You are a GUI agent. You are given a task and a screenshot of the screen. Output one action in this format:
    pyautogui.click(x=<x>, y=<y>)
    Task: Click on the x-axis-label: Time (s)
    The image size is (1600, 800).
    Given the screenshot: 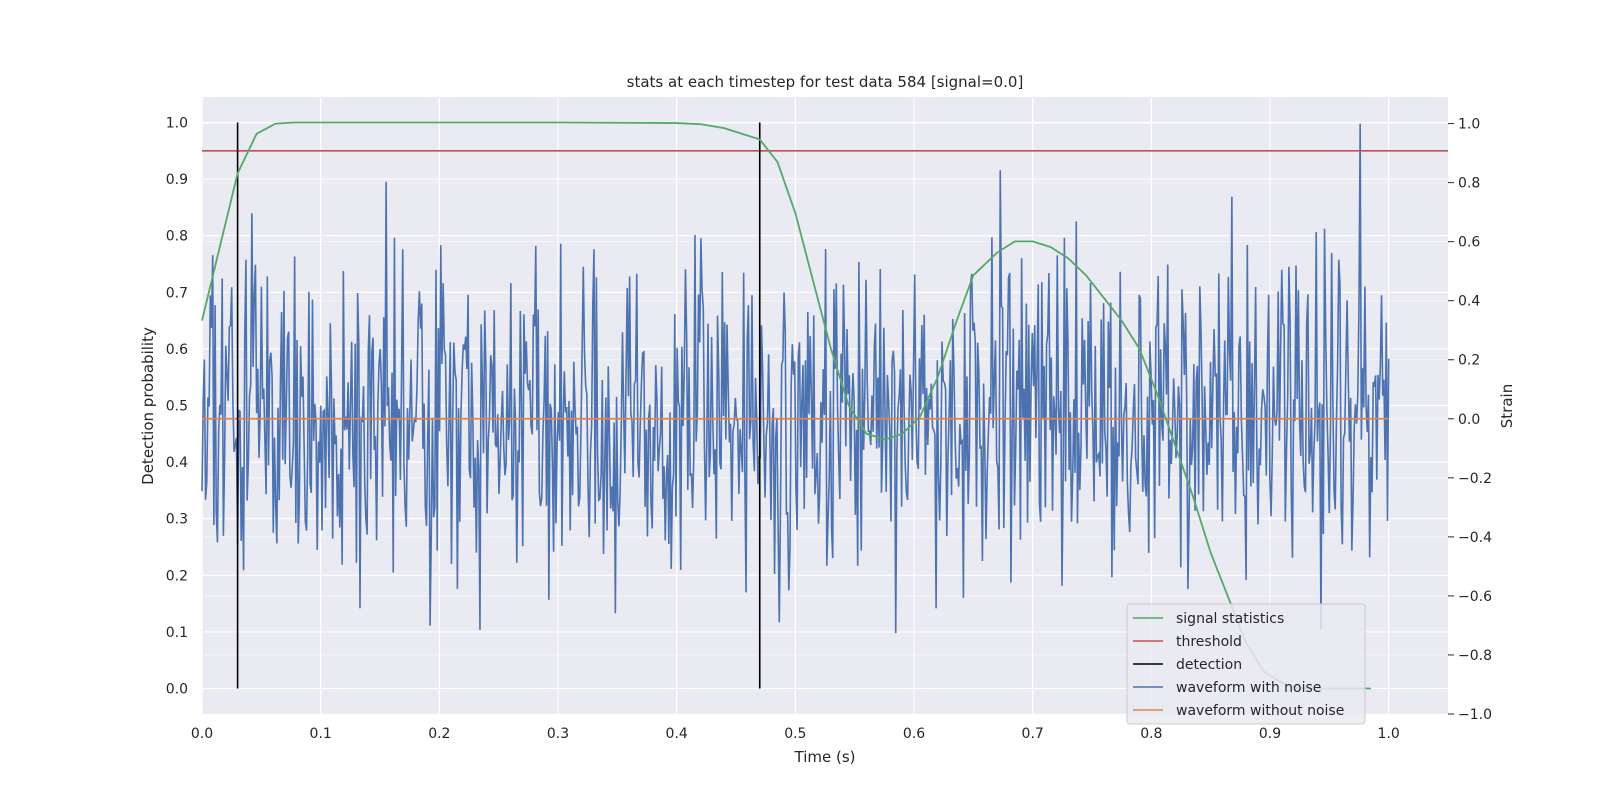 What is the action you would take?
    pyautogui.click(x=825, y=757)
    